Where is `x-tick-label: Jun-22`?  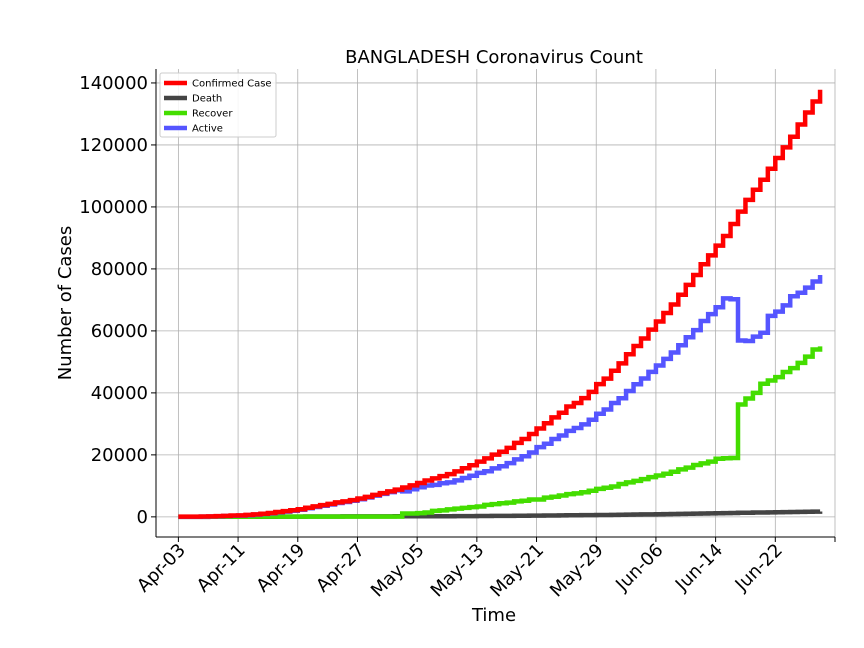
x-tick-label: Jun-22 is located at coordinates (759, 568).